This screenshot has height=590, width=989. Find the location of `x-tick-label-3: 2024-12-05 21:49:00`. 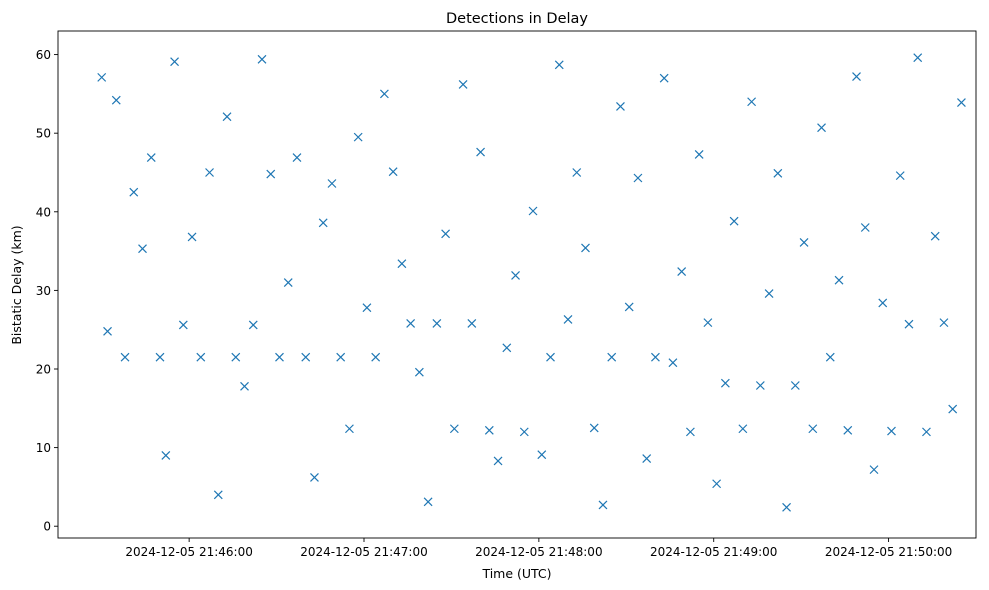

x-tick-label-3: 2024-12-05 21:49:00 is located at coordinates (713, 552).